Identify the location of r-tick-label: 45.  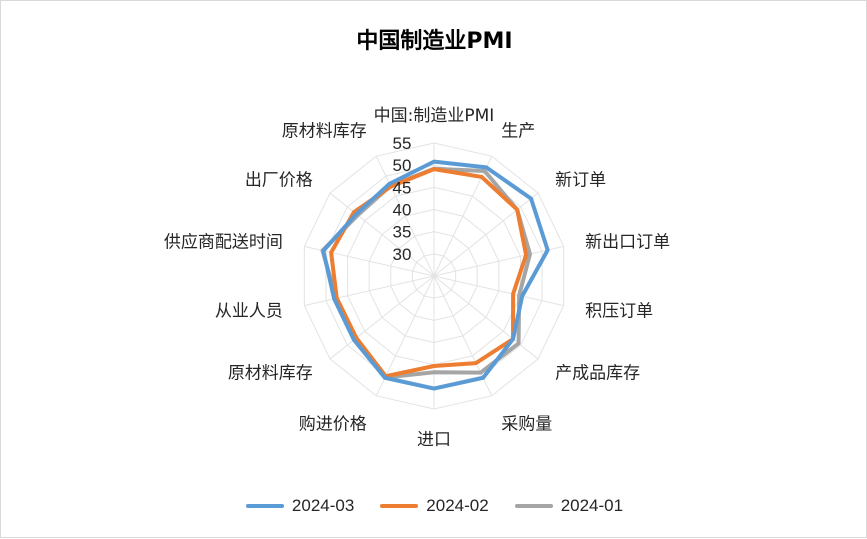
(402, 187).